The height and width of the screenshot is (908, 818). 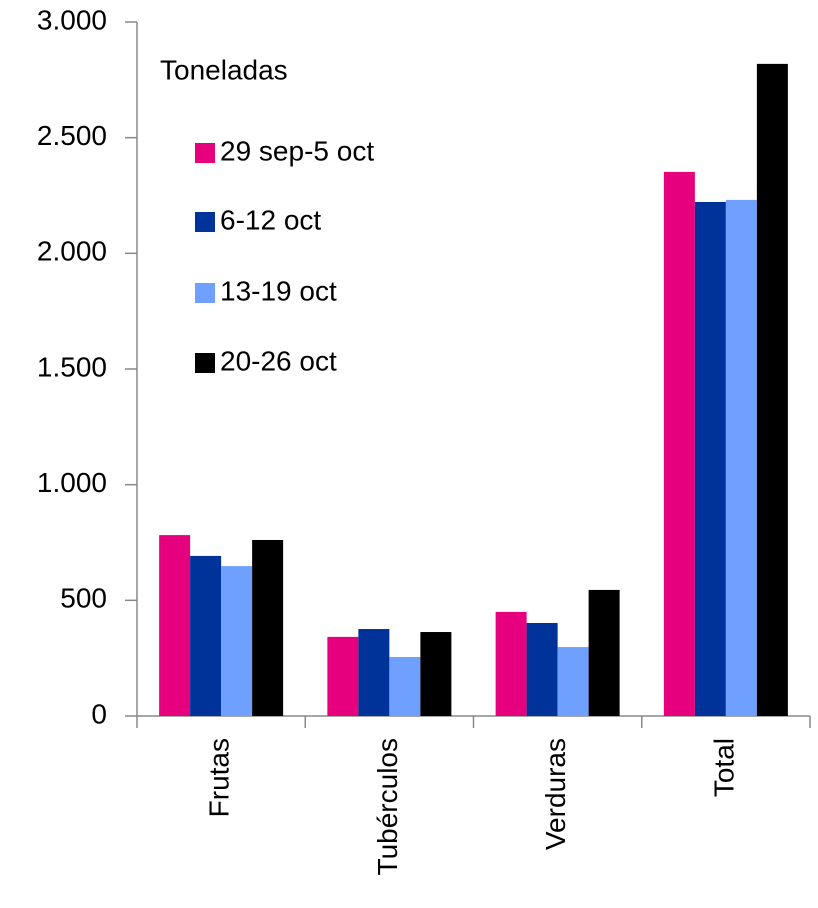 What do you see at coordinates (83, 598) in the screenshot?
I see `y-tick-label: 500` at bounding box center [83, 598].